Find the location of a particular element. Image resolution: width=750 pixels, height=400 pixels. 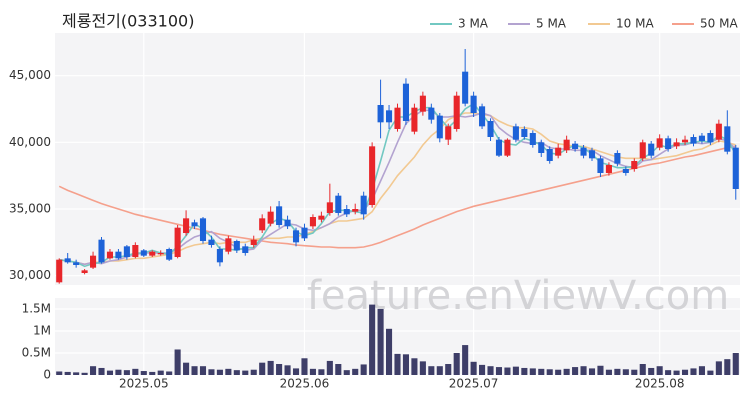

y-tick-label: 45,000 is located at coordinates (30, 75).